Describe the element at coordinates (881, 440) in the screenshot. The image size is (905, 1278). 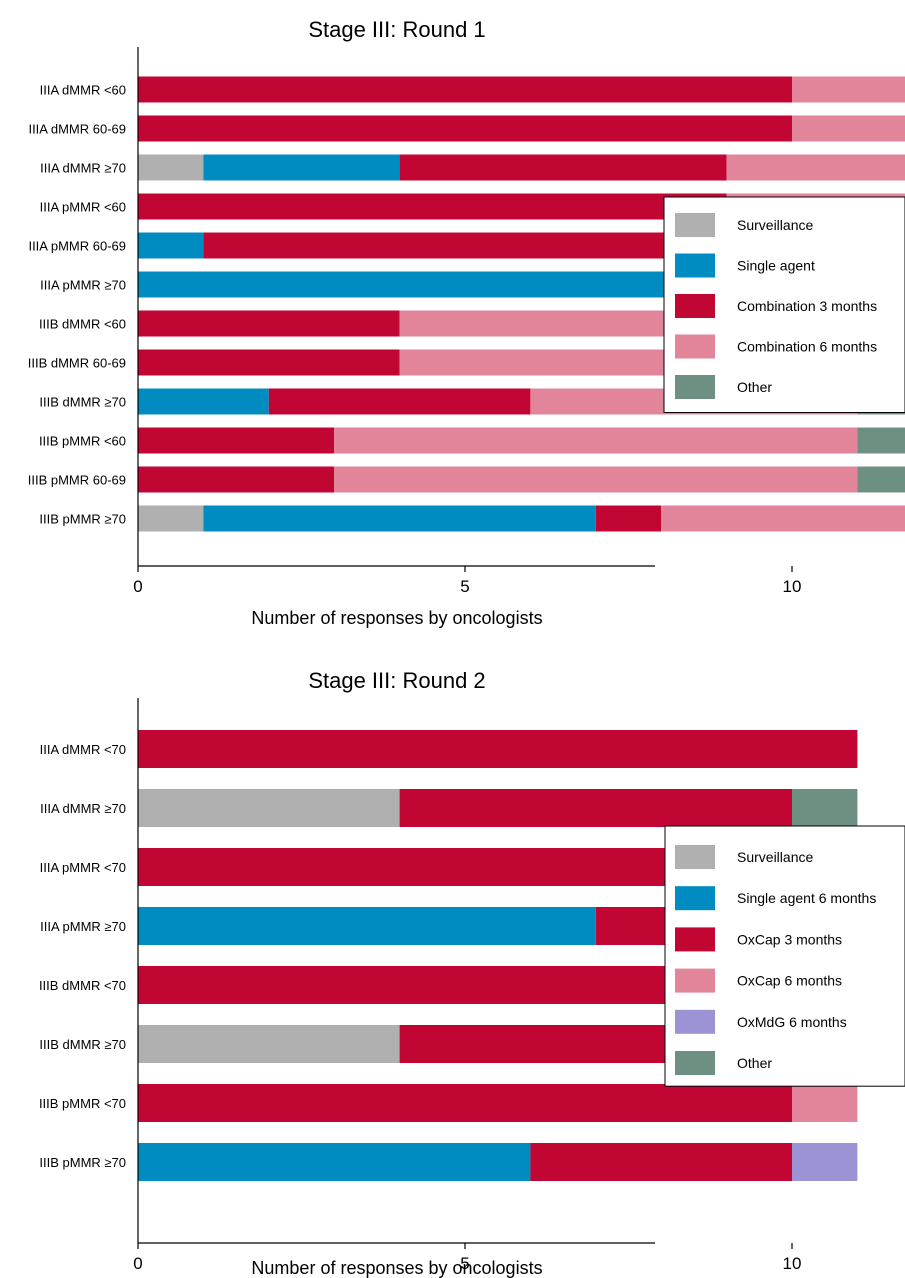
I see `chart1-bar-iiib-pmmr-lt60-other` at that location.